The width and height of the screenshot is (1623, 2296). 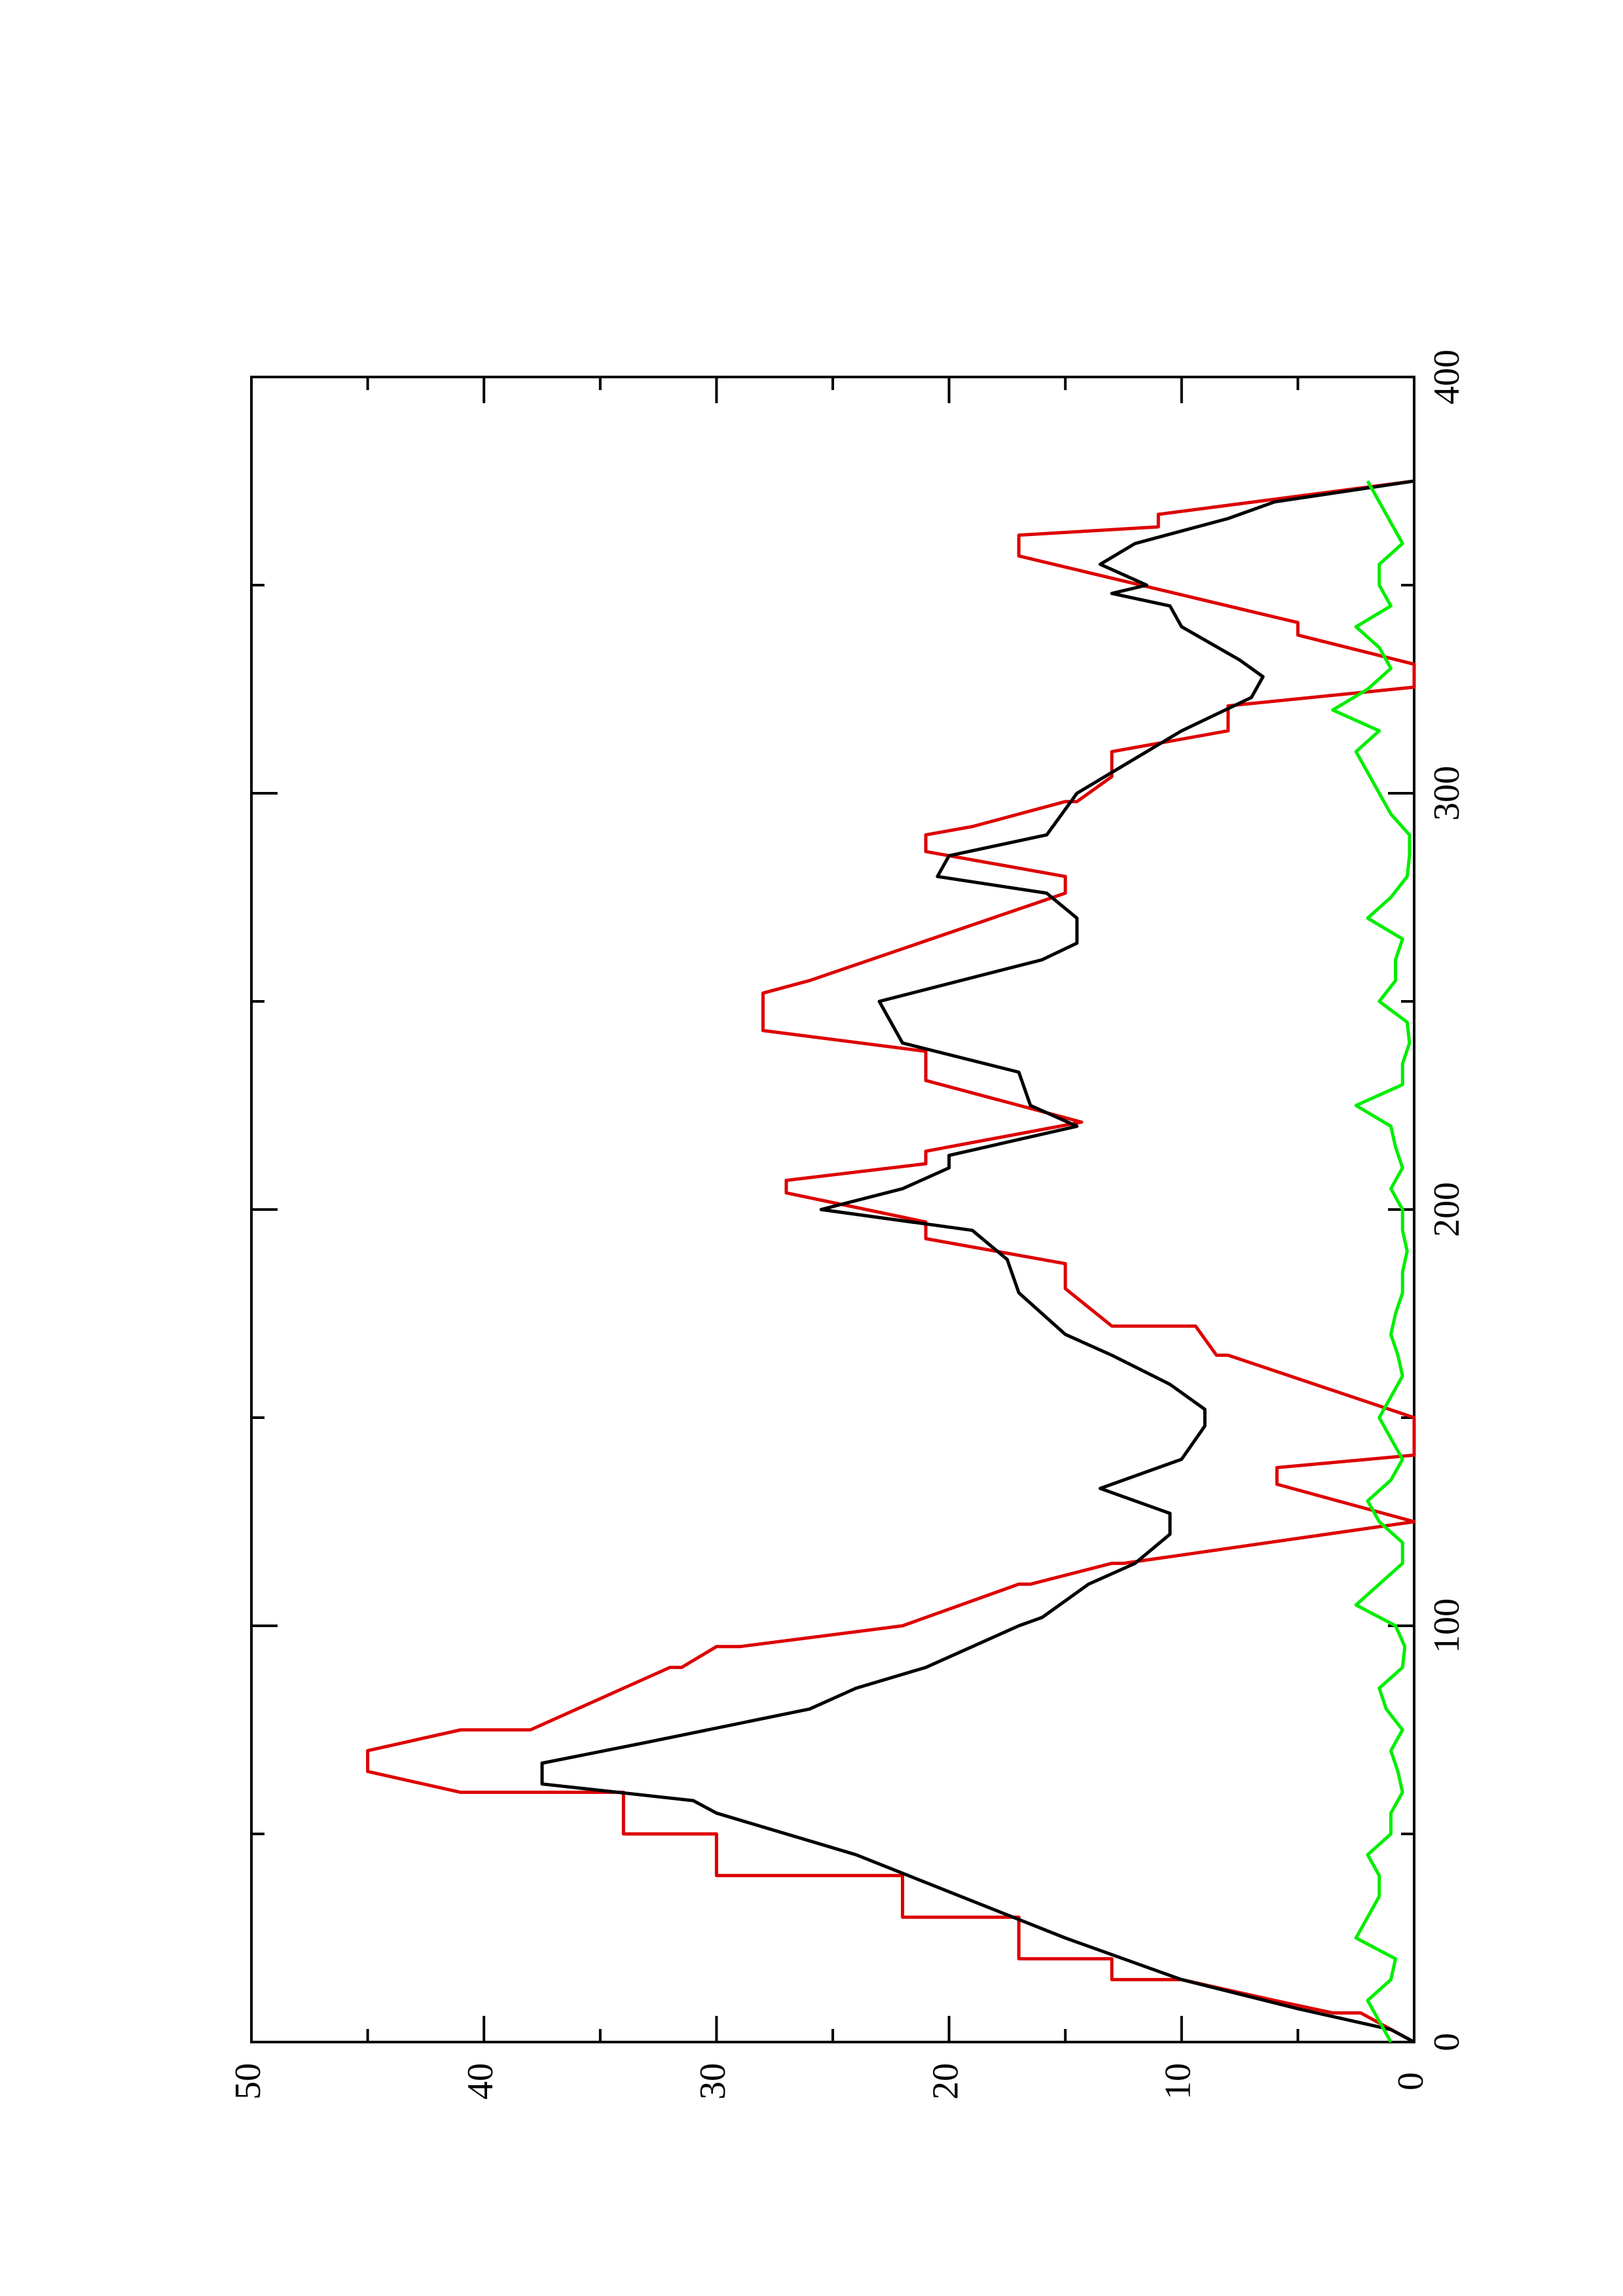 I want to click on y-tick-label: 0, so click(x=1411, y=2081).